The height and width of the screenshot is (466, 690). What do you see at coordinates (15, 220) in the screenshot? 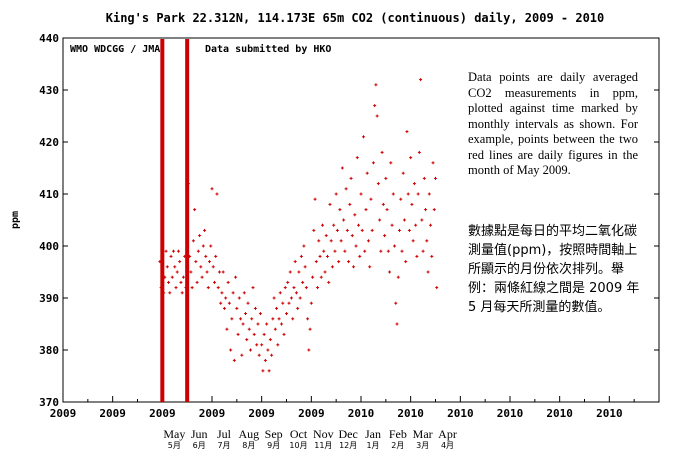
I see `y-axis-label: ppm` at bounding box center [15, 220].